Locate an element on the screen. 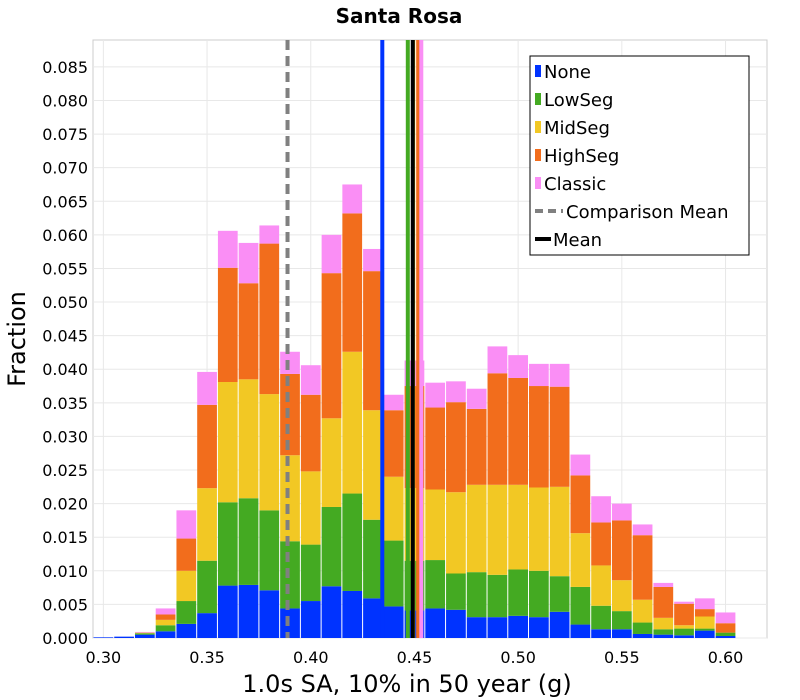 This screenshot has width=800, height=700. y-tick-label: 0.005 is located at coordinates (65, 604).